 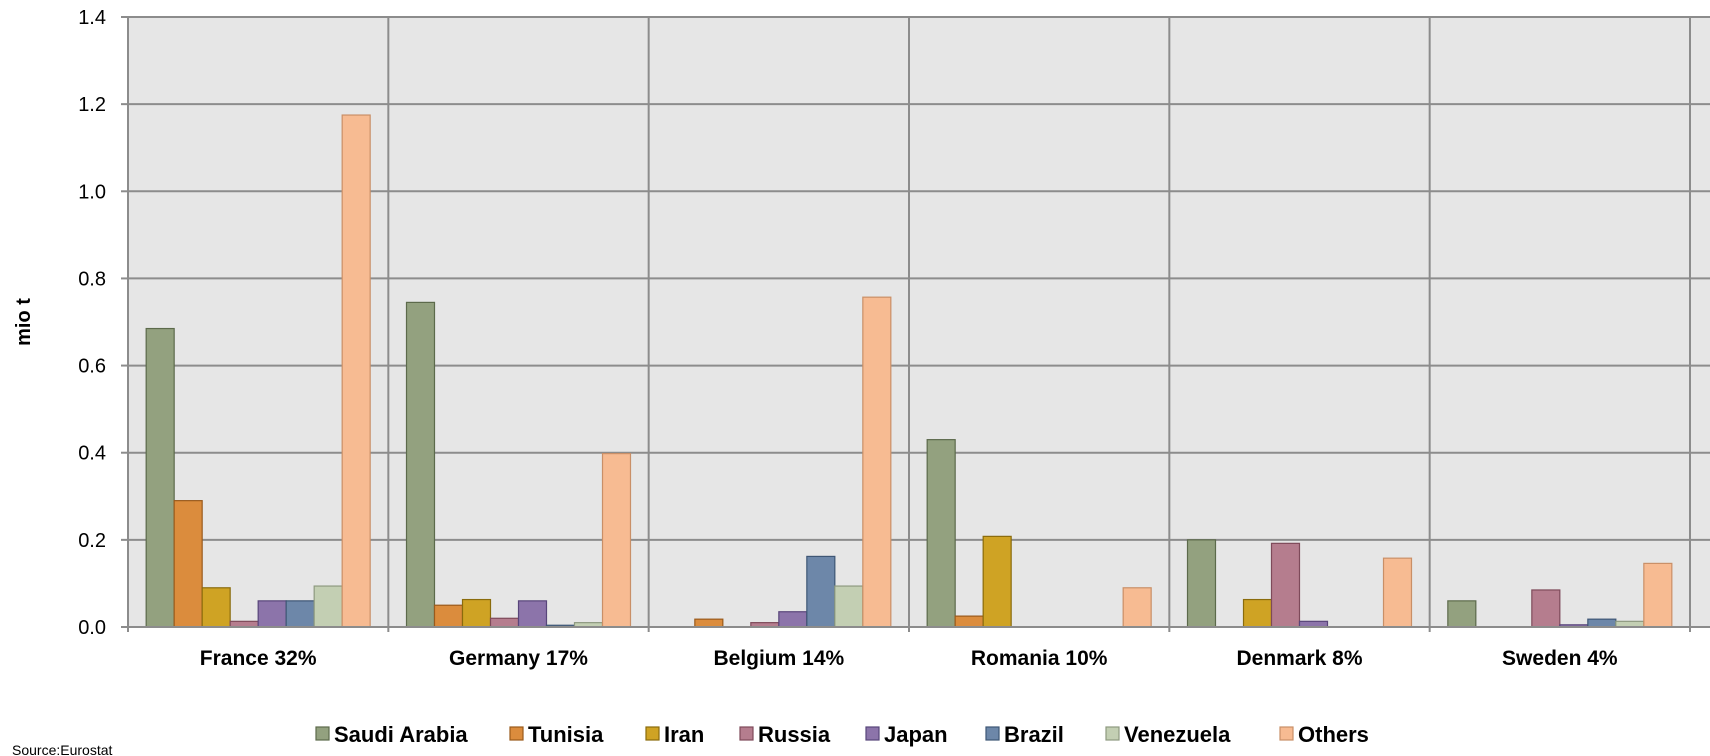 I want to click on legend-item: Saudi Arabia, so click(x=391, y=734).